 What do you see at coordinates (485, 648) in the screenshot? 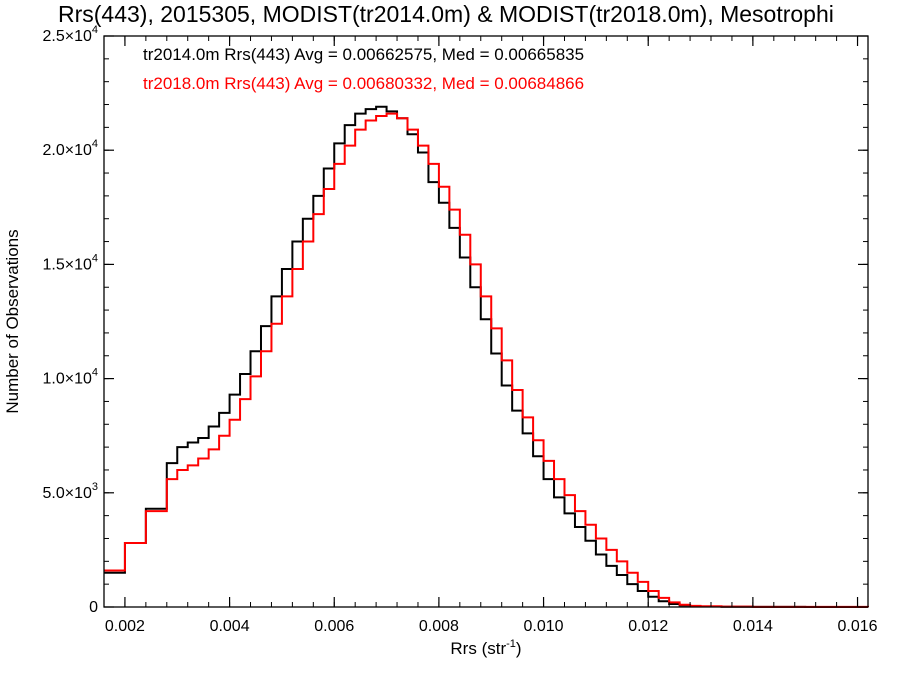
I see `x-axis-title: Rrs (str-1)` at bounding box center [485, 648].